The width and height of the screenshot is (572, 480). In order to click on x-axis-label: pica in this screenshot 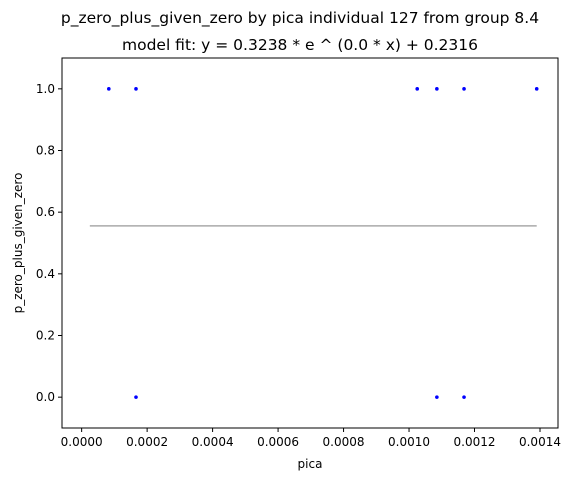, I will do `click(310, 464)`.